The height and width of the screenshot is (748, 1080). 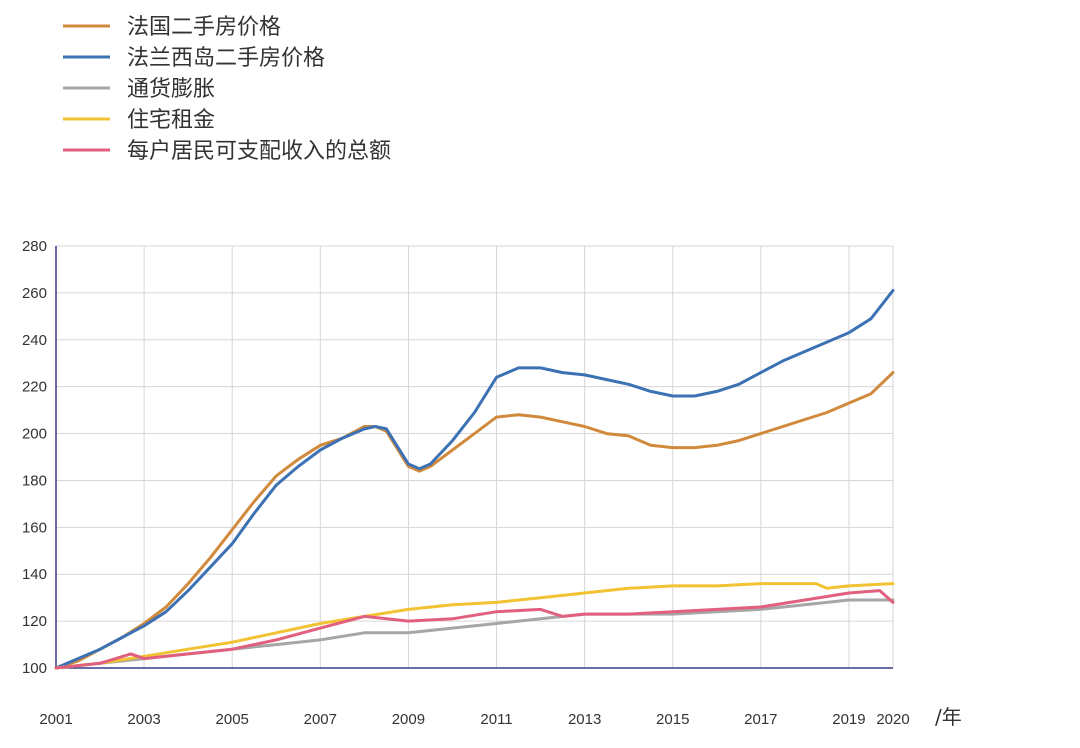 What do you see at coordinates (171, 120) in the screenshot?
I see `legend-label-4: 住宅租金` at bounding box center [171, 120].